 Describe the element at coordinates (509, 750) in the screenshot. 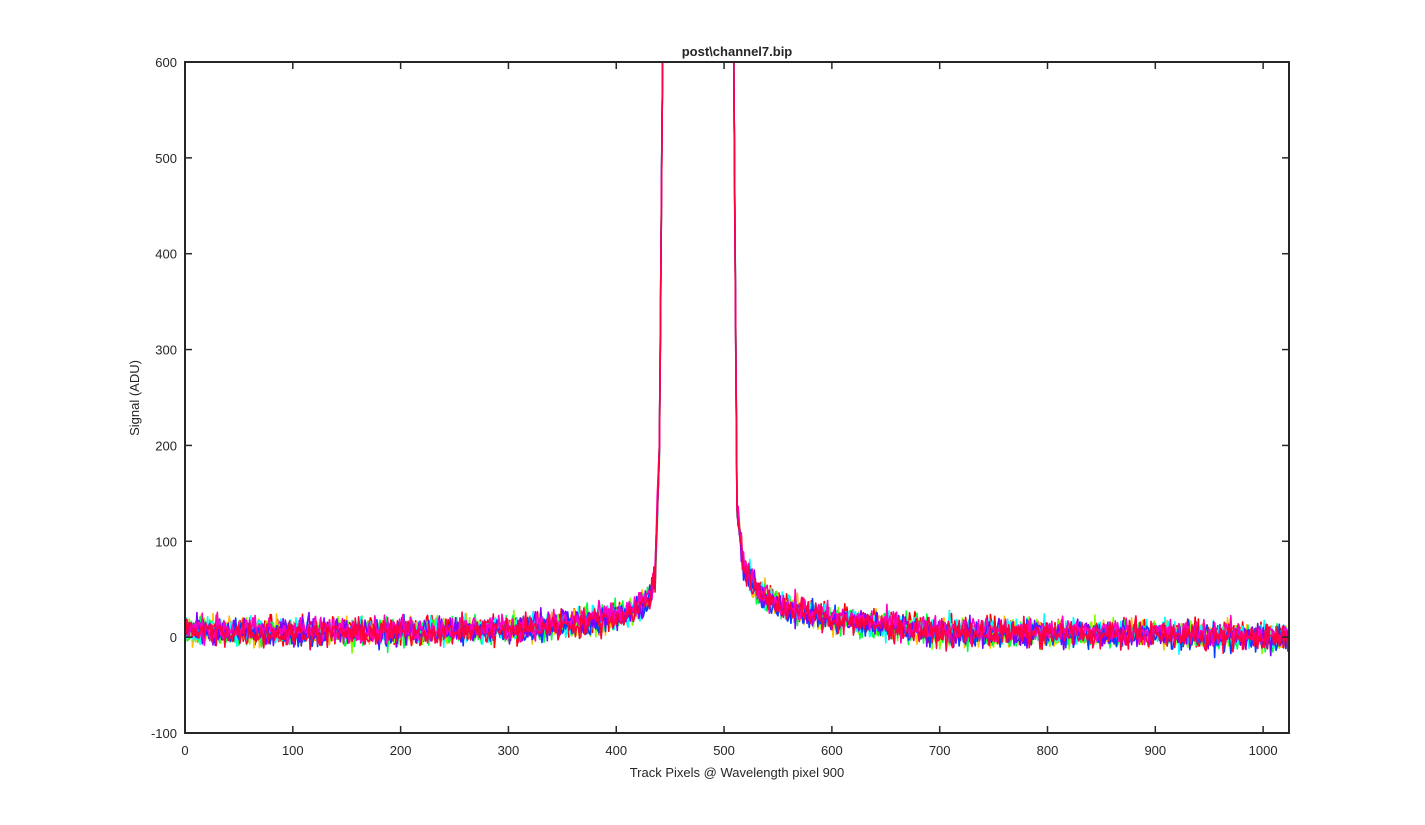

I see `x-tick-label: 300` at that location.